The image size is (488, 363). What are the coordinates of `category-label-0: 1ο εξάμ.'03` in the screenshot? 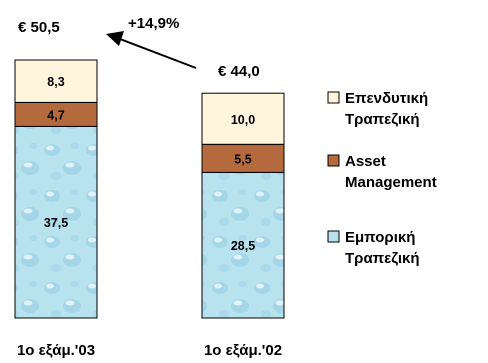 It's located at (56, 350).